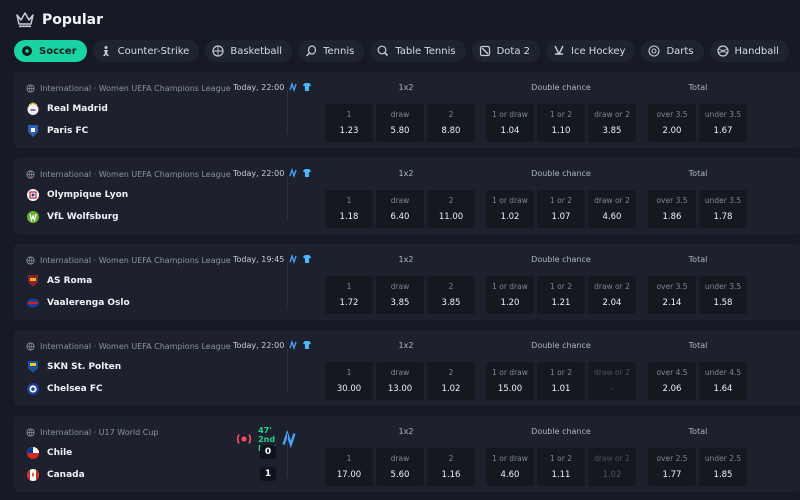 This screenshot has height=500, width=800. I want to click on tab-handball: Handball, so click(749, 51).